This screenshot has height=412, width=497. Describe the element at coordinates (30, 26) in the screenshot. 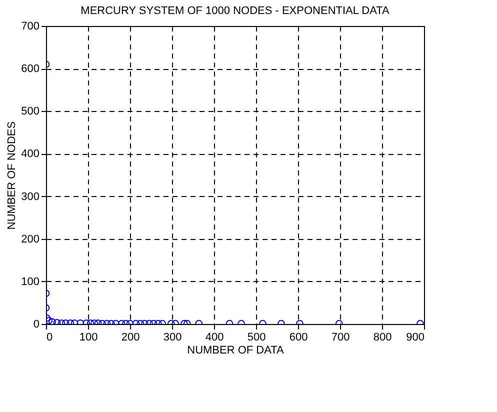

I see `y-tick-label: 700` at that location.